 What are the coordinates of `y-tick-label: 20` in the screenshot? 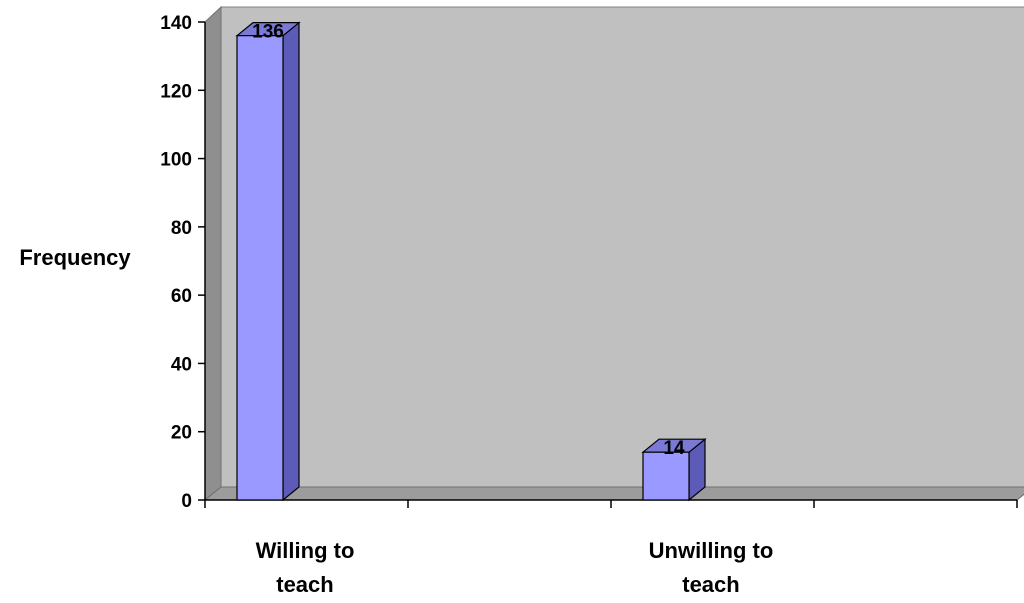 It's located at (181, 433).